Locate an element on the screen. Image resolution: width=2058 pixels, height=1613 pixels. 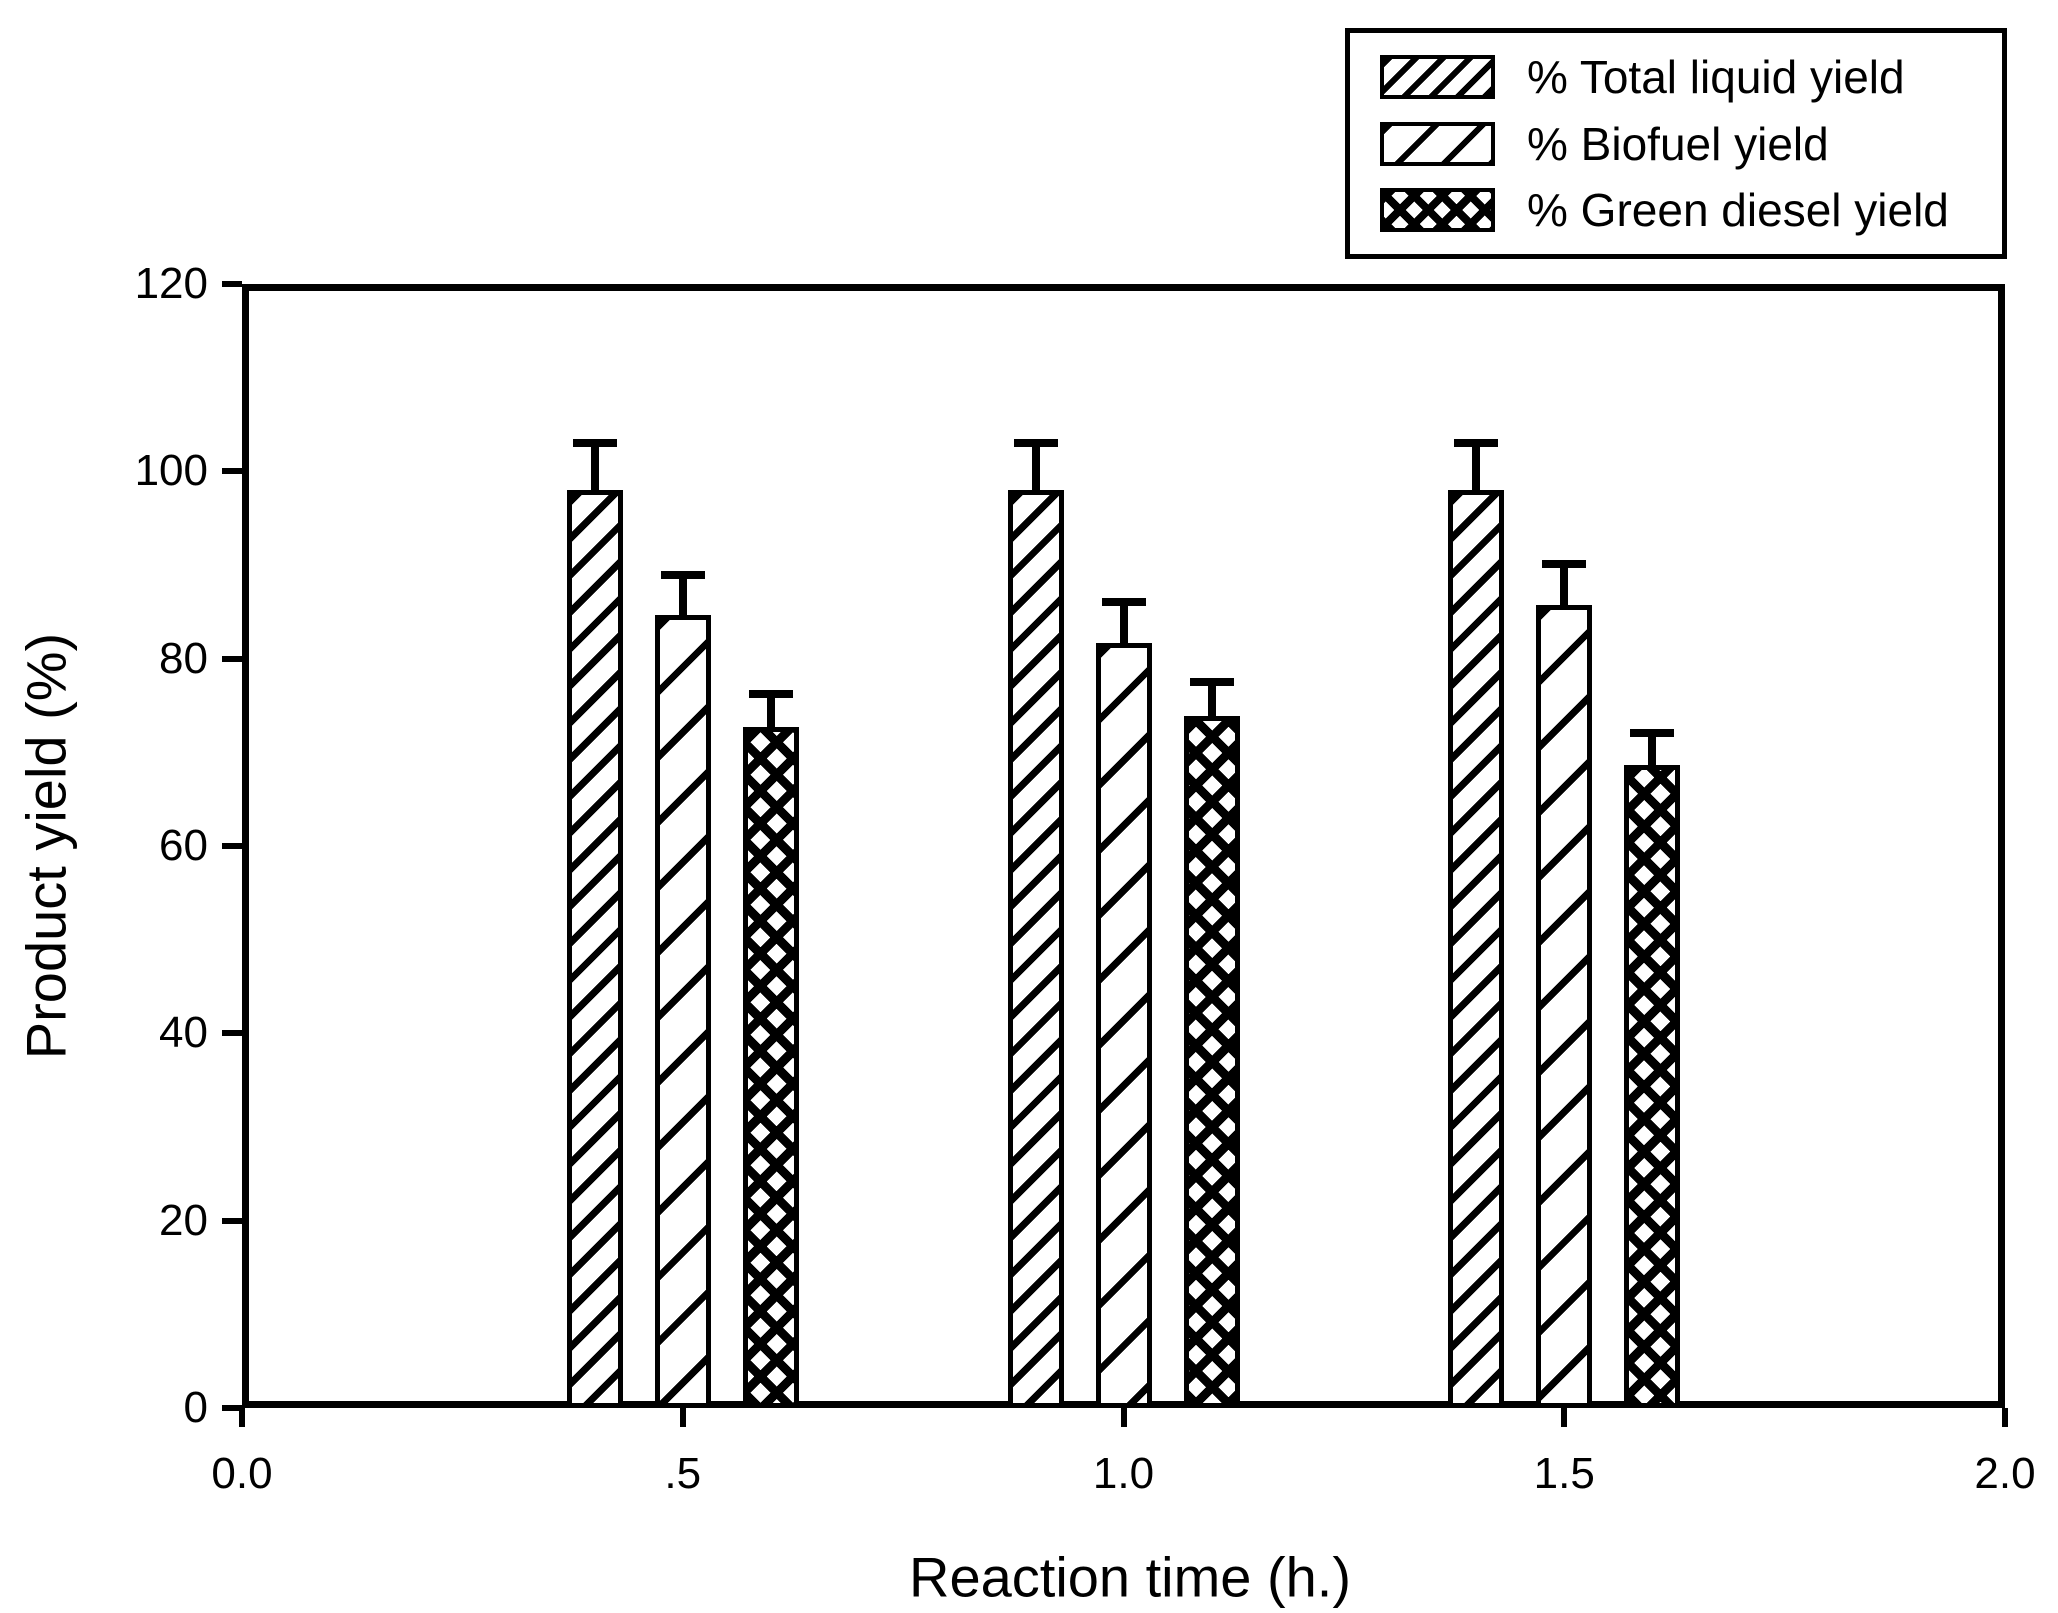
legend-item-total-liquid-yield: % Total liquid yield is located at coordinates (1691, 77).